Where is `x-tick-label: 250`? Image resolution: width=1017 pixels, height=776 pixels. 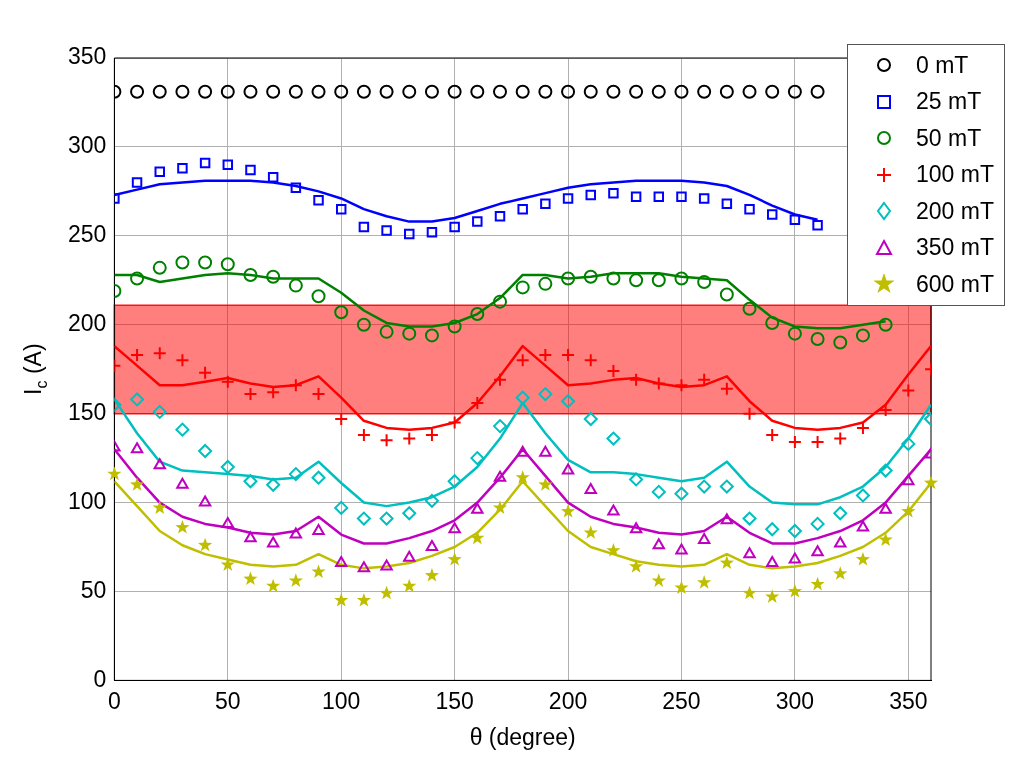 x-tick-label: 250 is located at coordinates (681, 700).